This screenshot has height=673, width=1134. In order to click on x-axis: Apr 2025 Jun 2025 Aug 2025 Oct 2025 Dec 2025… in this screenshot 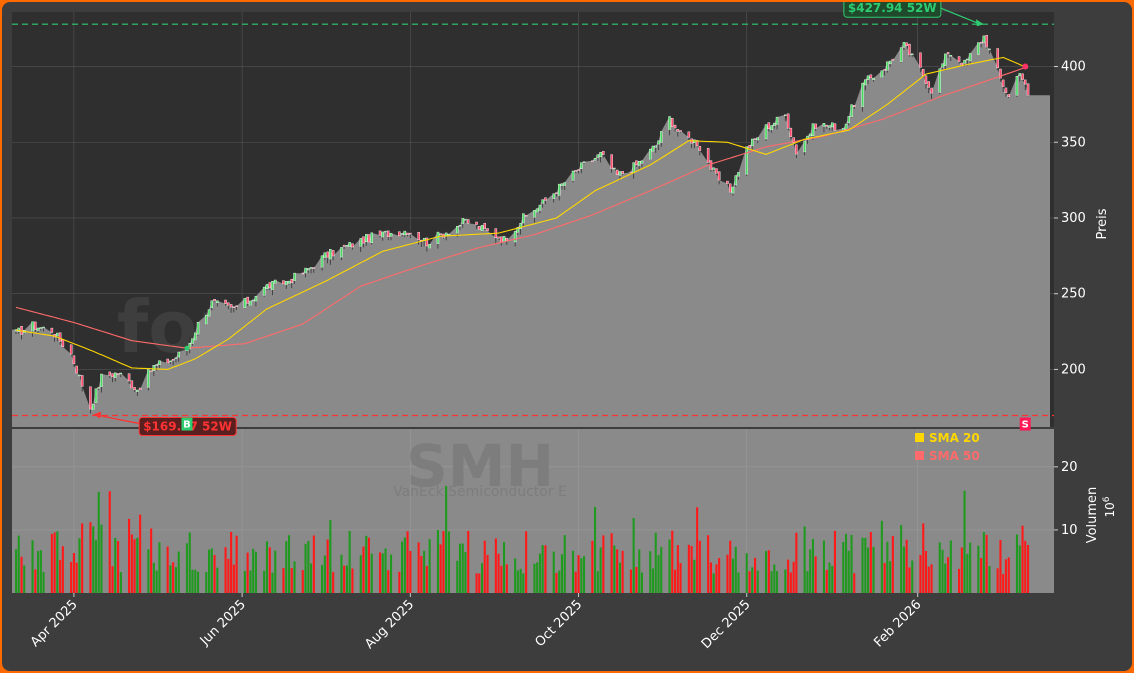, I will do `click(476, 622)`.